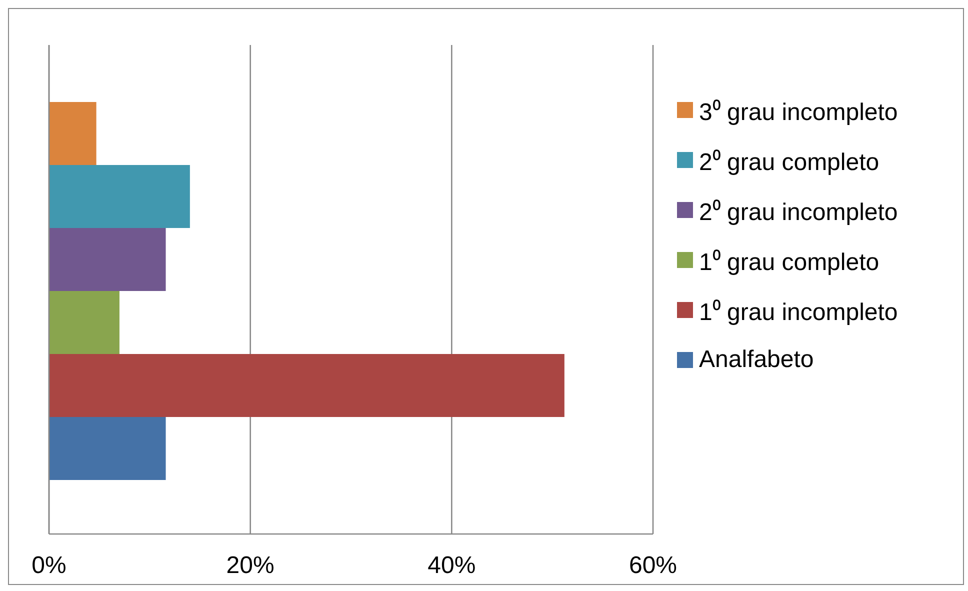 Image resolution: width=968 pixels, height=591 pixels. Describe the element at coordinates (789, 162) in the screenshot. I see `legend-label: 2⁰ grau completo` at that location.